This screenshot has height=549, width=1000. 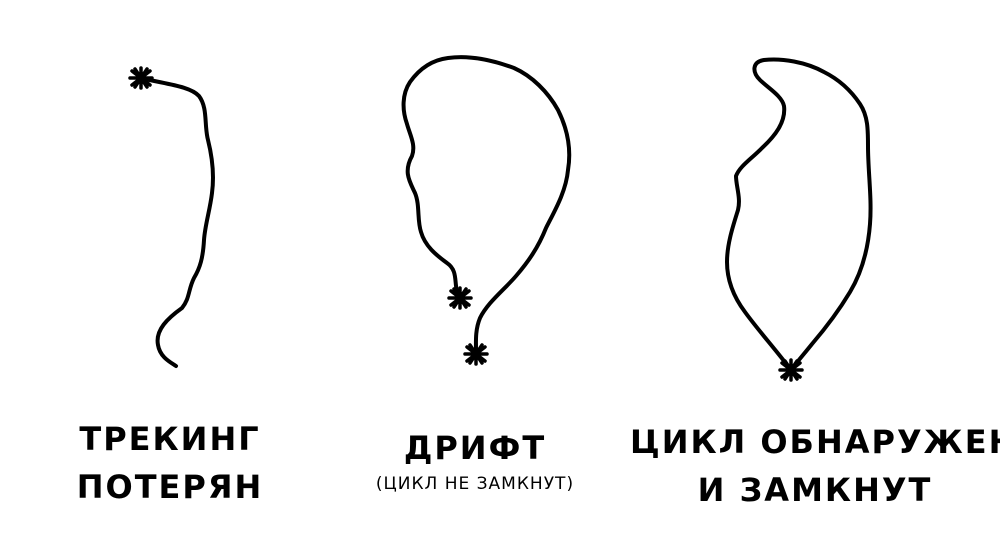 What do you see at coordinates (475, 448) in the screenshot?
I see `caption-line: ДРИФТ` at bounding box center [475, 448].